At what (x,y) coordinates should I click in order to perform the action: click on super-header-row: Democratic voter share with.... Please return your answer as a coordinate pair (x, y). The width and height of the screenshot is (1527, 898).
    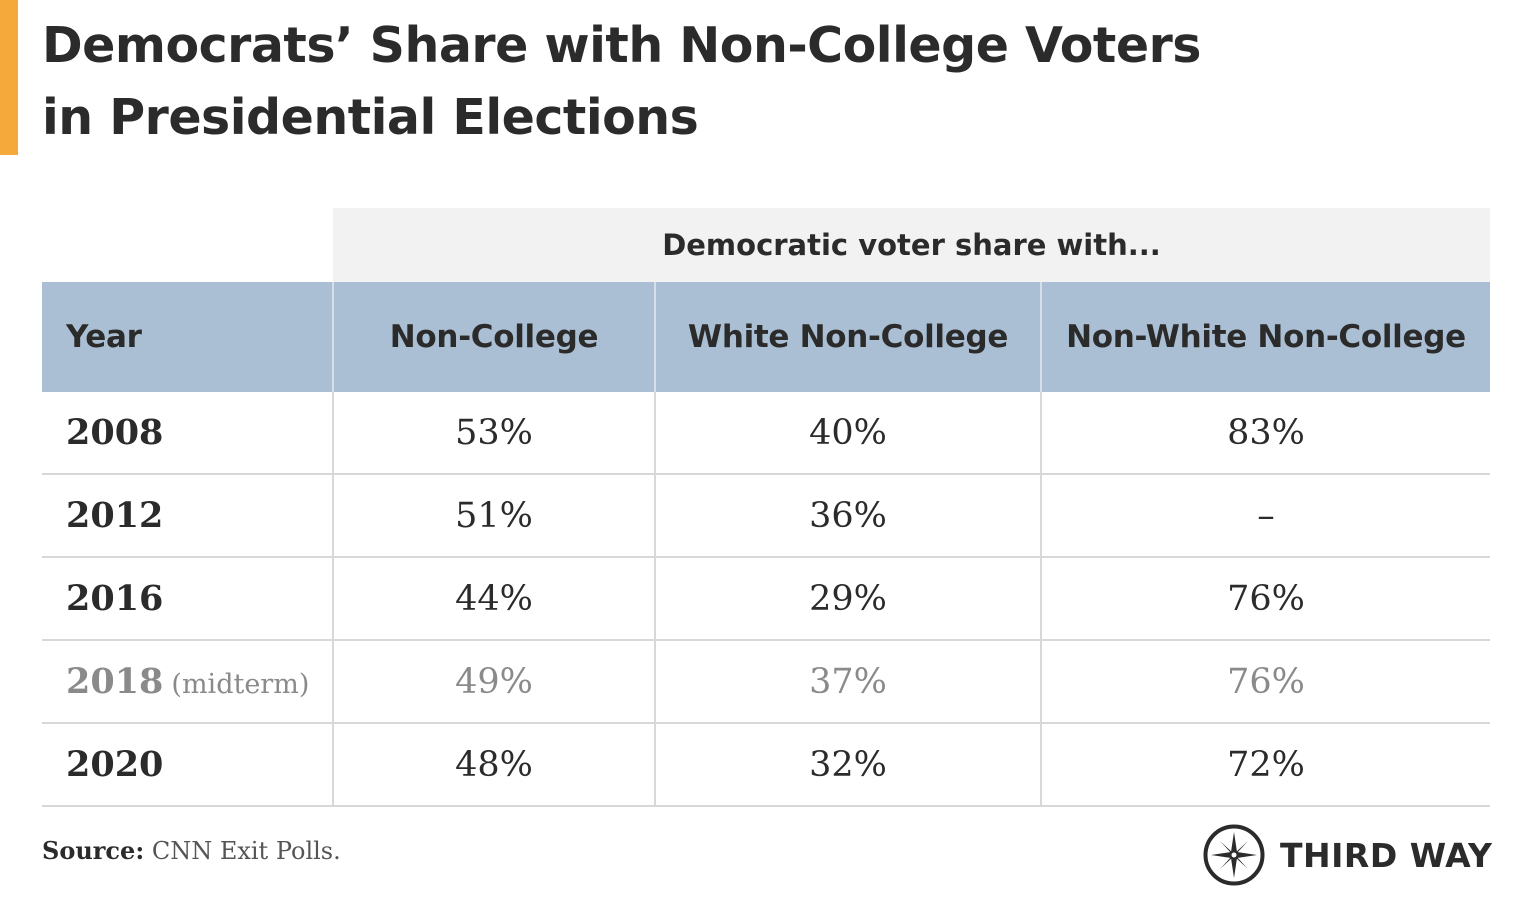
    Looking at the image, I should click on (766, 245).